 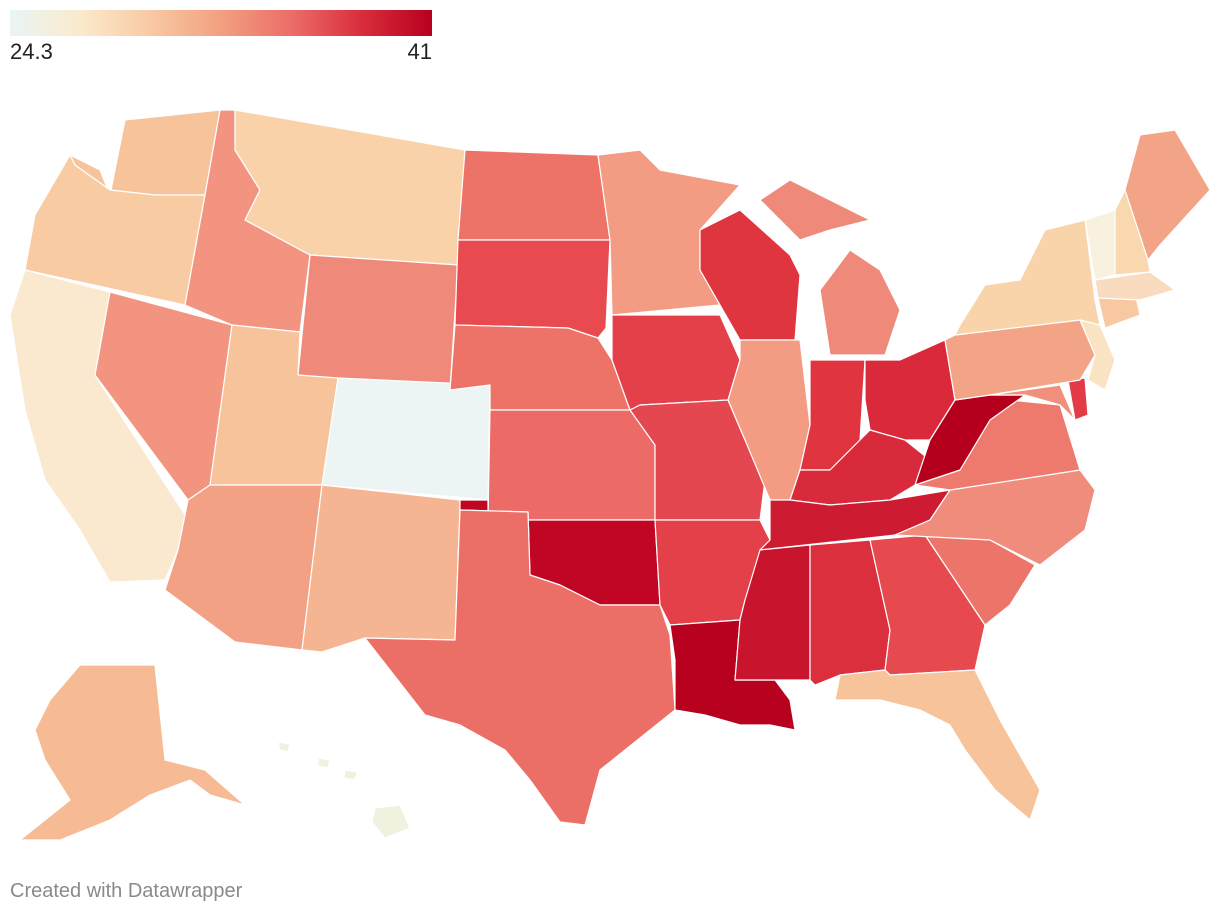 What do you see at coordinates (406, 439) in the screenshot?
I see `state-CO` at bounding box center [406, 439].